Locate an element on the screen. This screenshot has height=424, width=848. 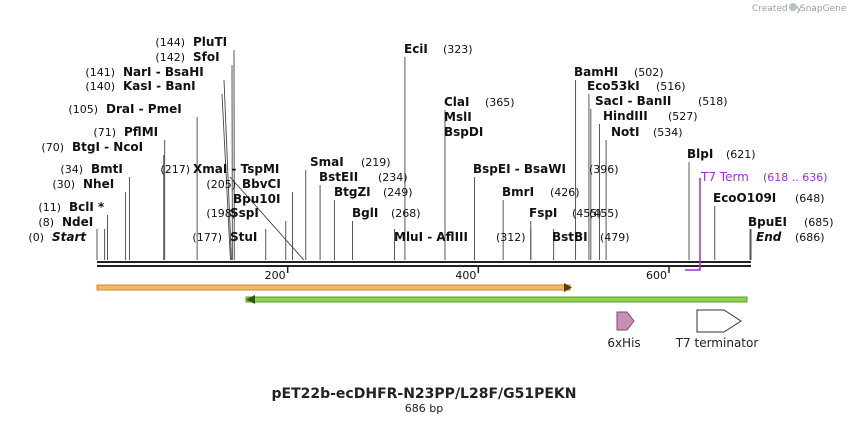
site-label: XmaI - TspMI is located at coordinates (236, 169).